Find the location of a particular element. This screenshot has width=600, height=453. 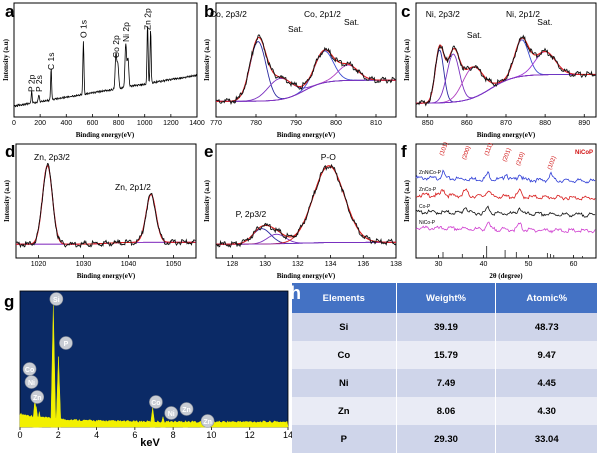

series-label: Co-P is located at coordinates (425, 207).